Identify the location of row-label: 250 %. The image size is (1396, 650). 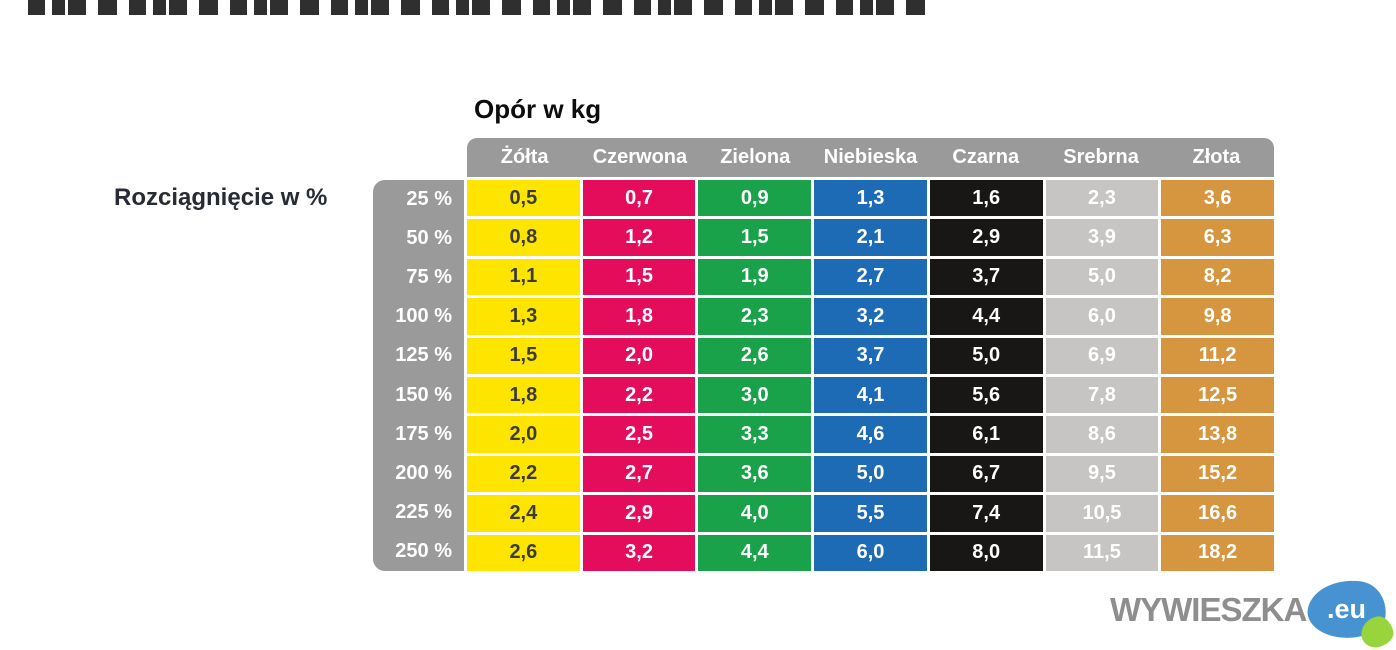
(423, 550).